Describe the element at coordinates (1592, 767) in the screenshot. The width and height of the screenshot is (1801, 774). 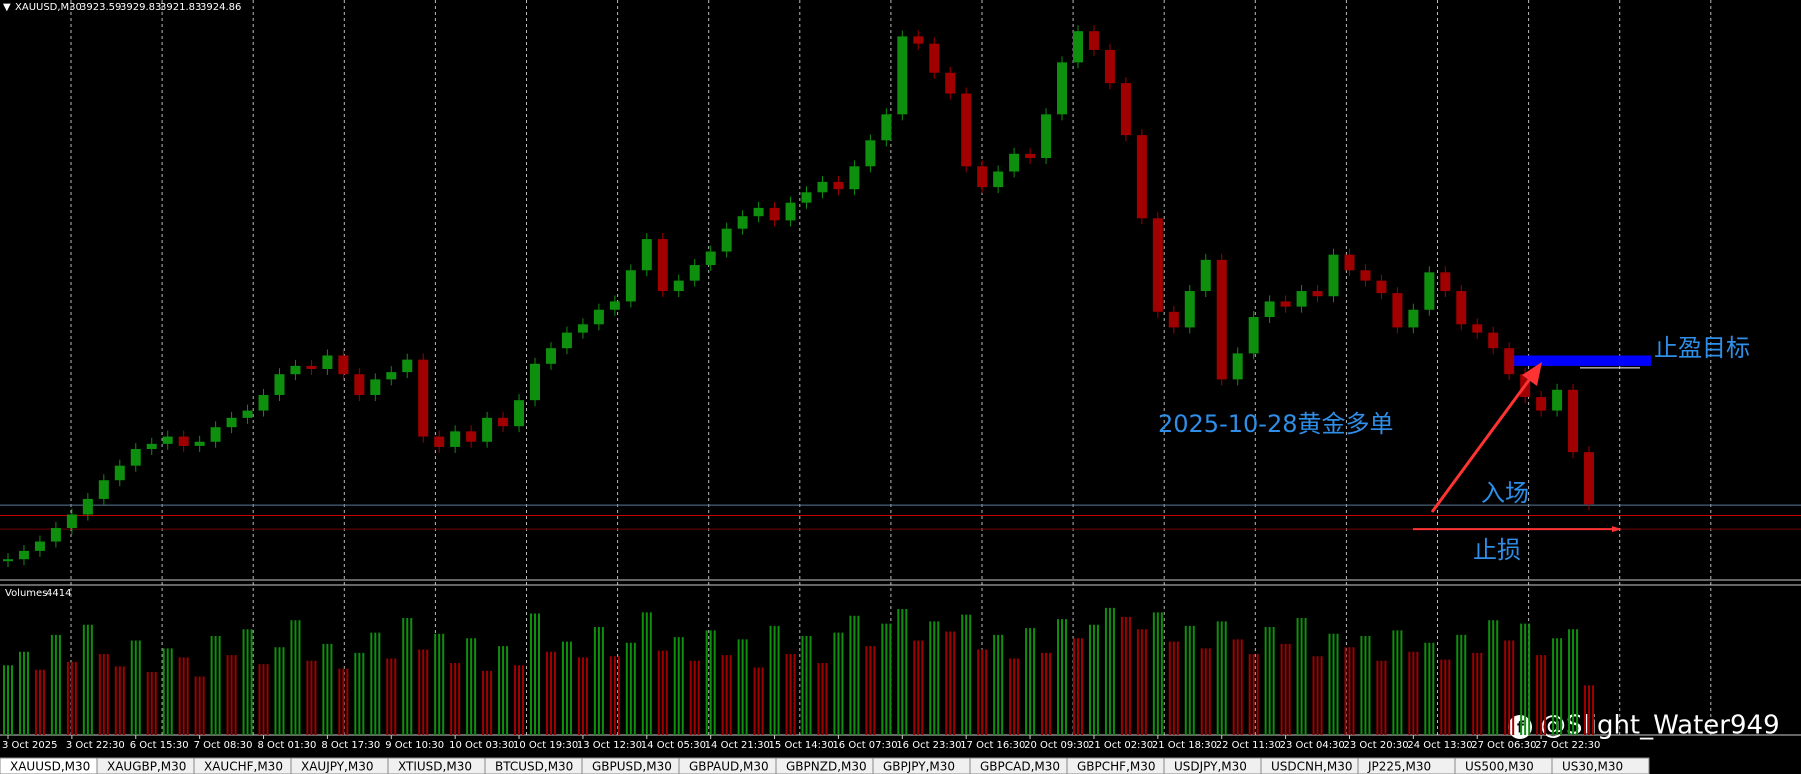
I see `tab-label: US30,M30` at that location.